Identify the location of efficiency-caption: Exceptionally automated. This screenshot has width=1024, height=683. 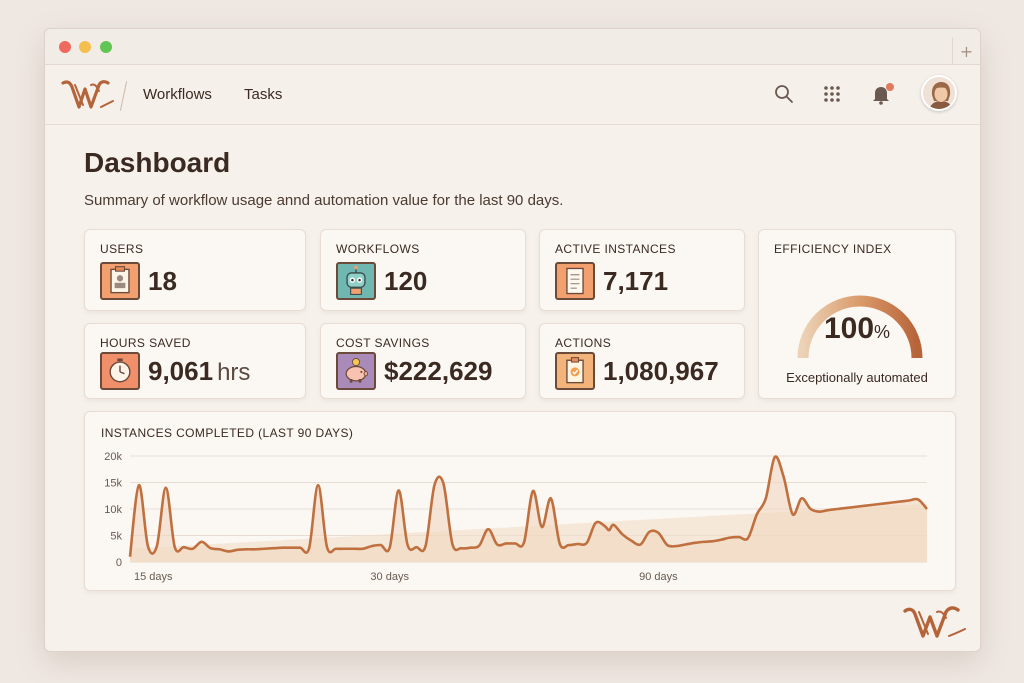
(857, 377).